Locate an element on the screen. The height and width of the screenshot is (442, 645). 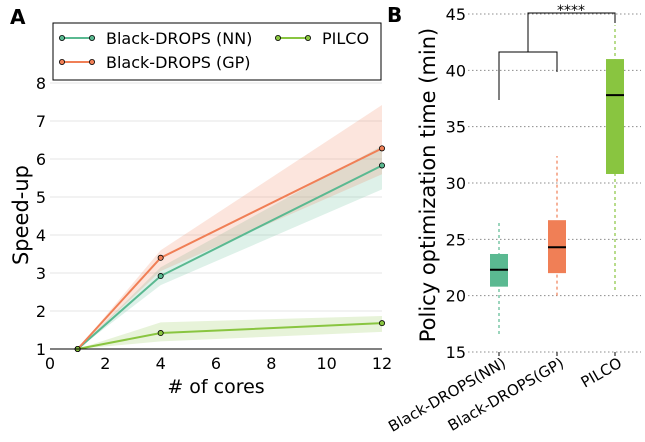
y-tick-label: 6 is located at coordinates (41, 159).